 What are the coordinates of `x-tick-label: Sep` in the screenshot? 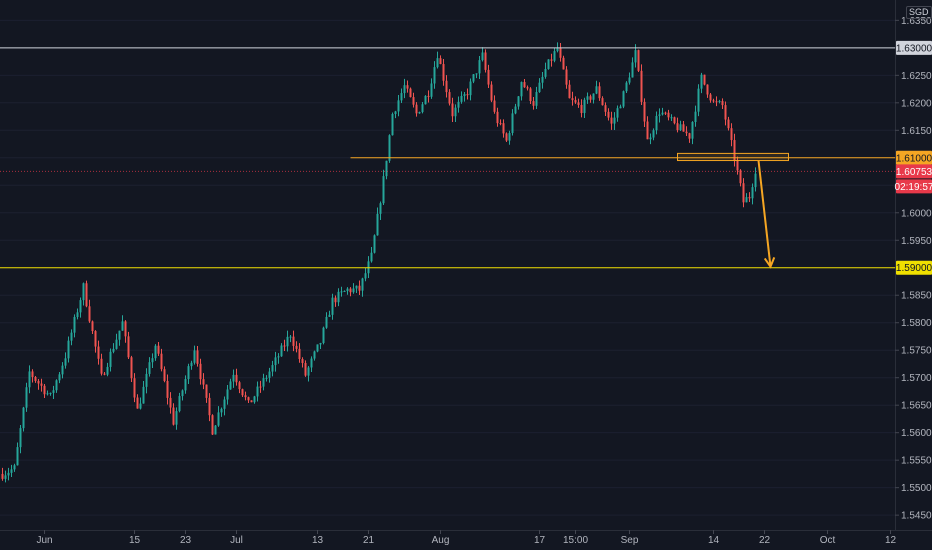 It's located at (630, 540).